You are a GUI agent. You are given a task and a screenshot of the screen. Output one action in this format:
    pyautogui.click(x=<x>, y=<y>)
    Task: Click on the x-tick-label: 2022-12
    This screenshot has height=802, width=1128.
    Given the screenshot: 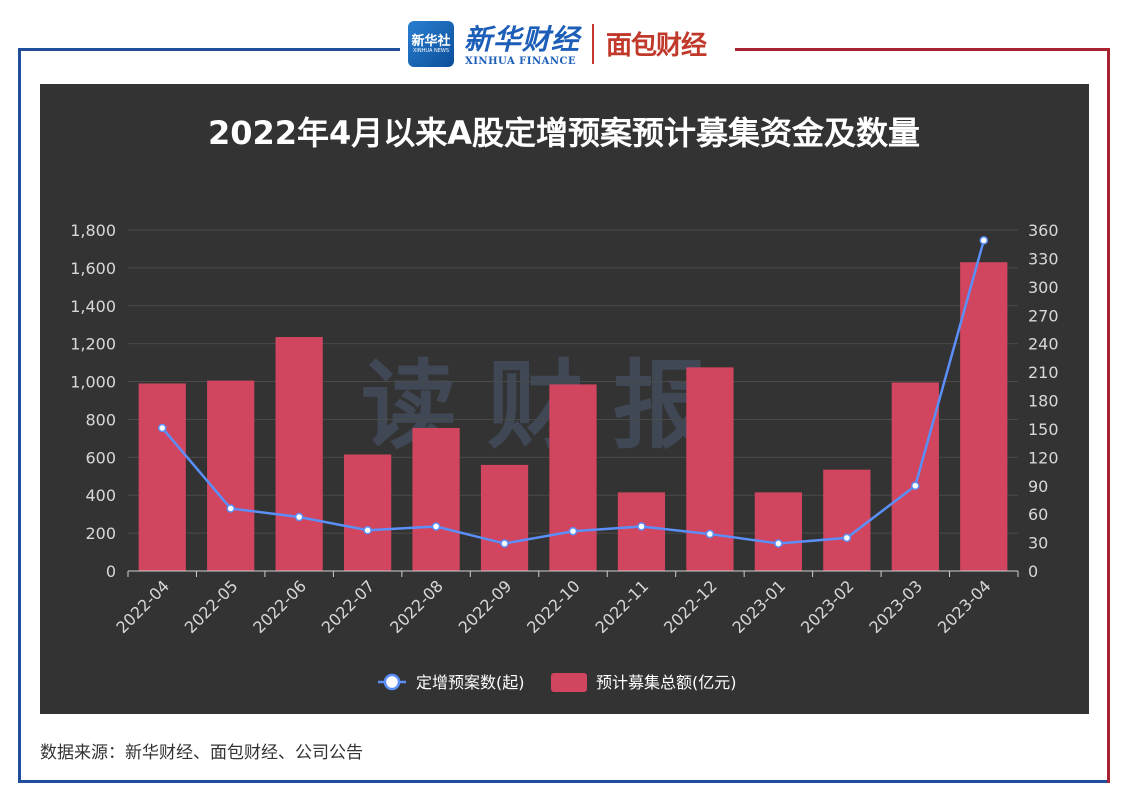 What is the action you would take?
    pyautogui.click(x=690, y=606)
    